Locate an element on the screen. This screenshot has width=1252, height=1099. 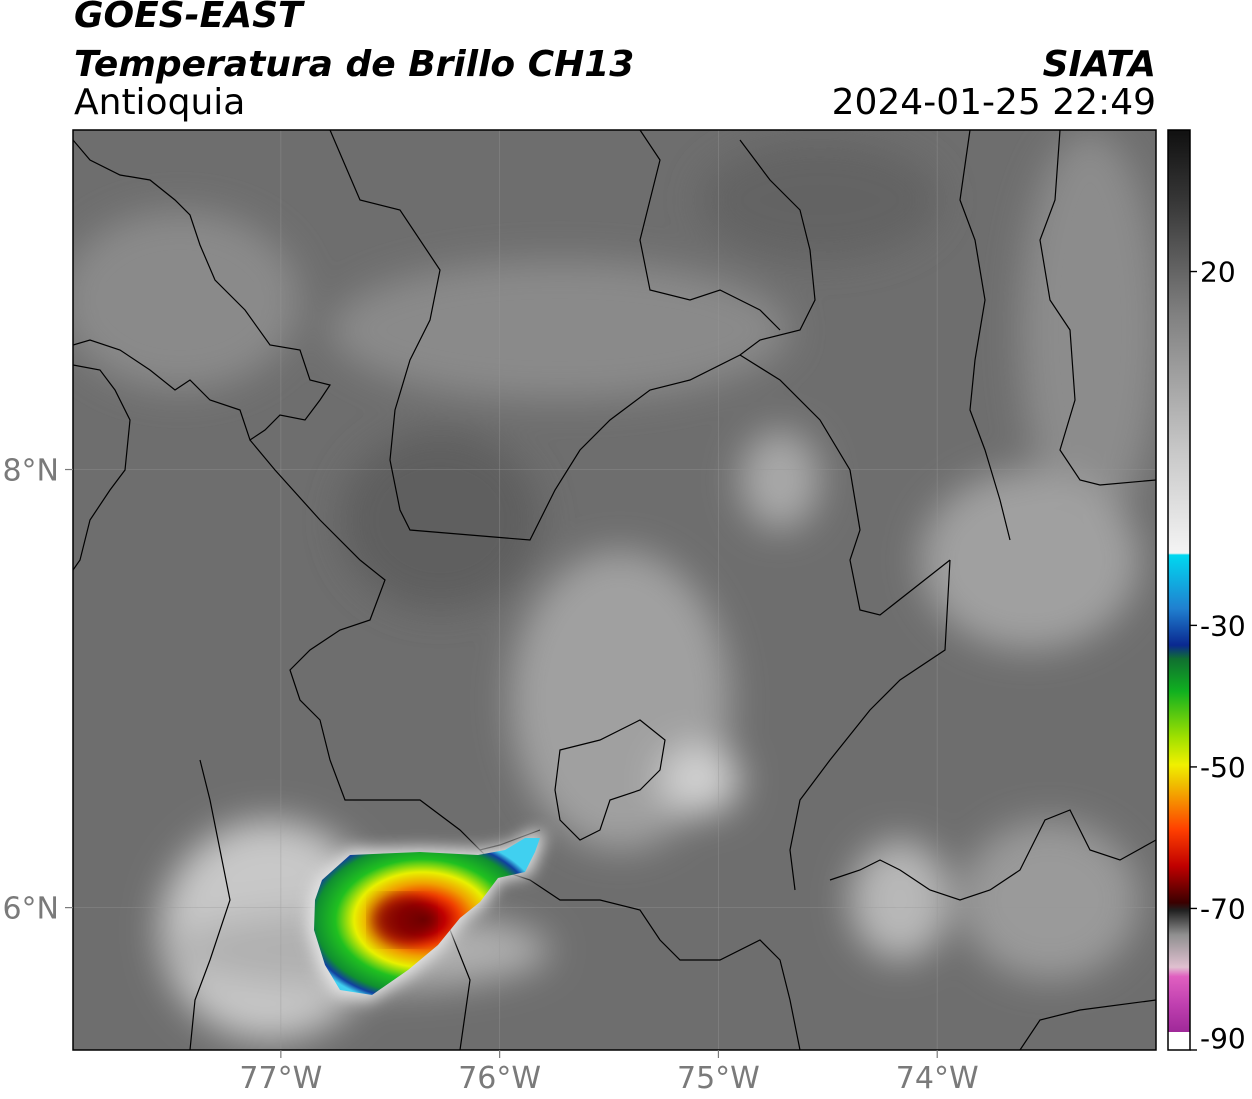
colorbar-tick-label: 20 is located at coordinates (1218, 272).